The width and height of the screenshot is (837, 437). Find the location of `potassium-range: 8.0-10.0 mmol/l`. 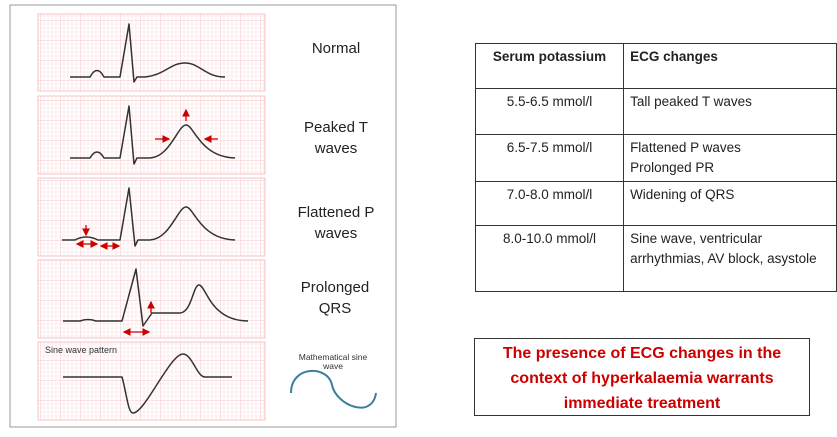

potassium-range: 8.0-10.0 mmol/l is located at coordinates (549, 258).